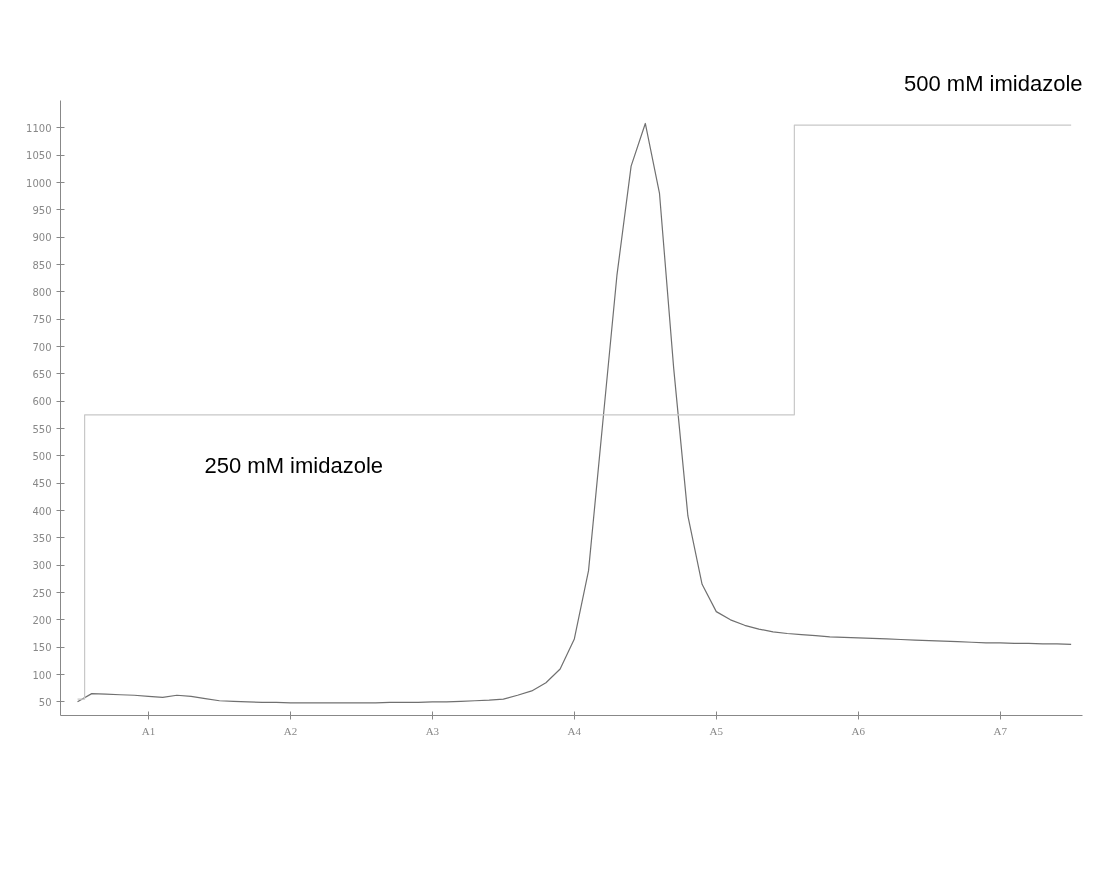 This screenshot has height=885, width=1093. Describe the element at coordinates (1000, 730) in the screenshot. I see `x-tick-label: A7` at that location.